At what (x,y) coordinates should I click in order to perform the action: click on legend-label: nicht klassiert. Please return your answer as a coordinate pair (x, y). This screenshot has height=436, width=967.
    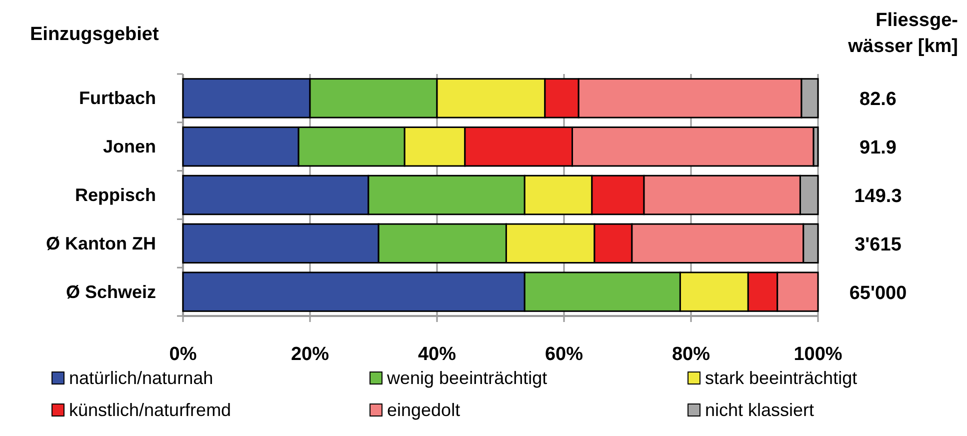
    Looking at the image, I should click on (759, 410).